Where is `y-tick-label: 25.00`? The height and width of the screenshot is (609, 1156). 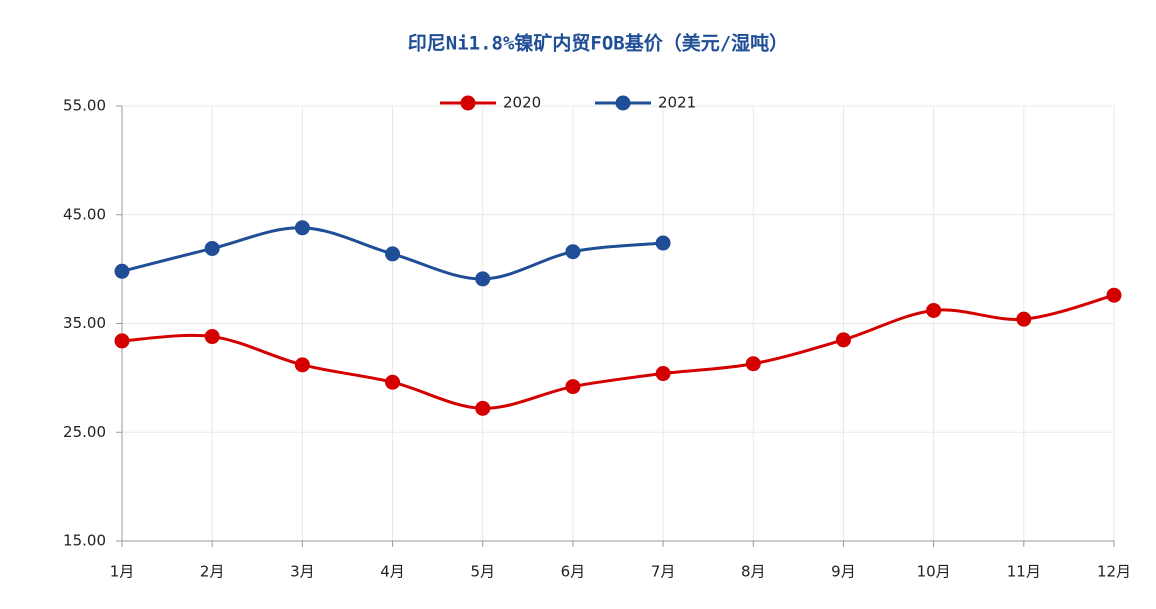
y-tick-label: 25.00 is located at coordinates (84, 432).